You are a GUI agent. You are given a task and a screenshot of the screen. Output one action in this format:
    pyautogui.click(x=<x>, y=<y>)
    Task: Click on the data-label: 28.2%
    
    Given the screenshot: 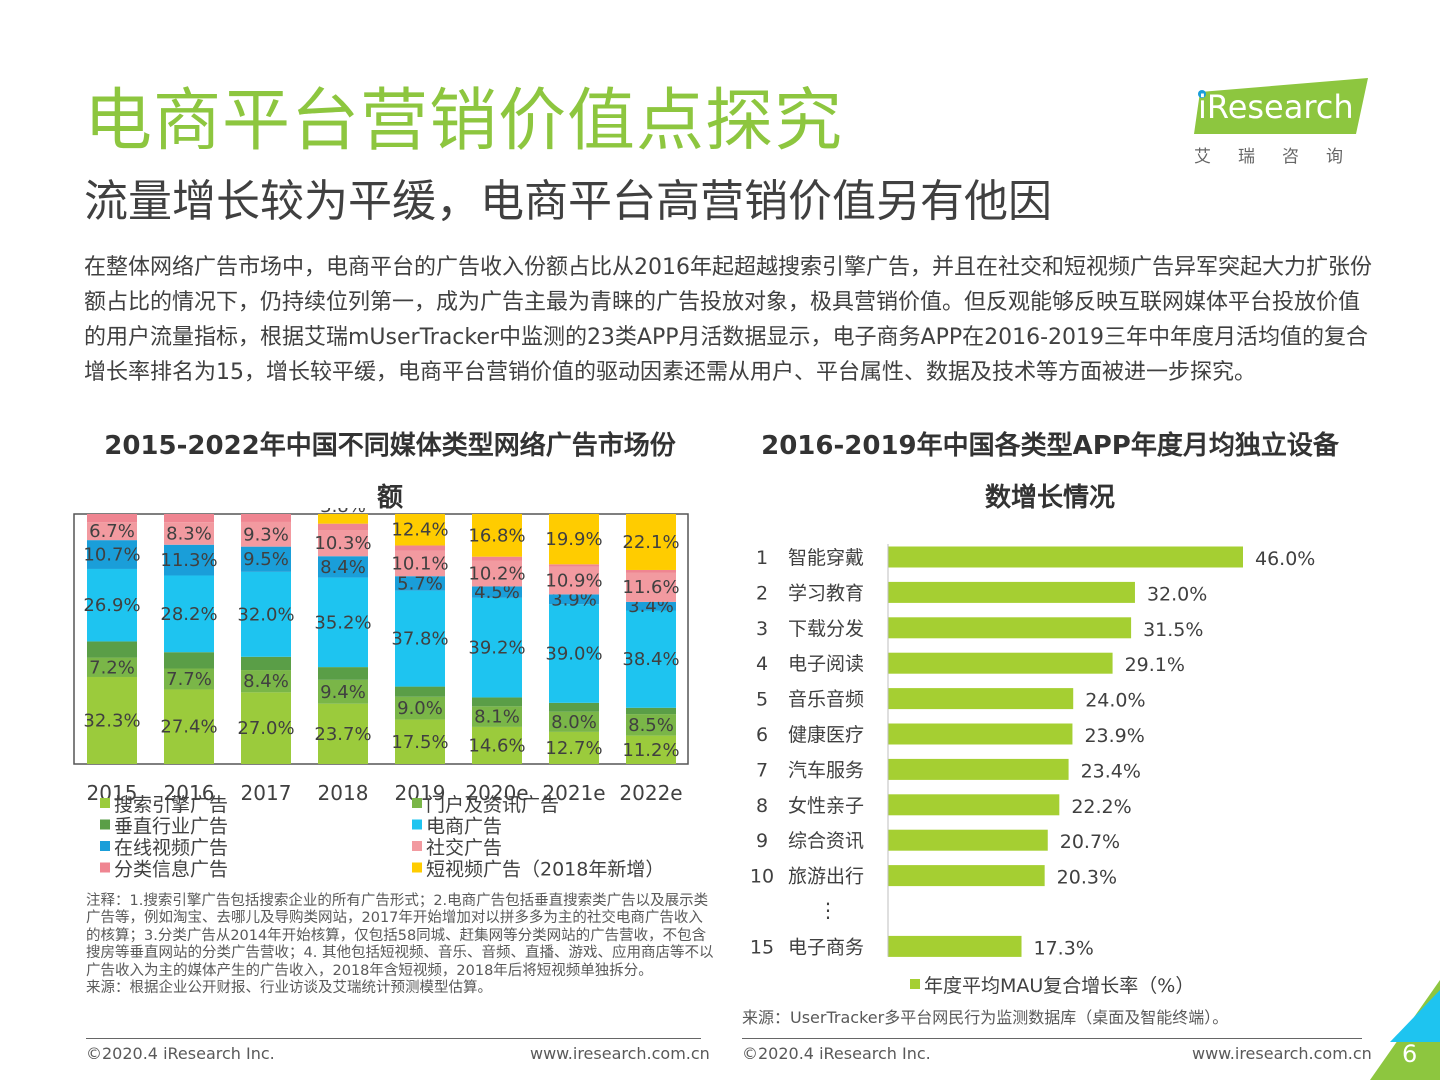 What is the action you would take?
    pyautogui.click(x=188, y=614)
    